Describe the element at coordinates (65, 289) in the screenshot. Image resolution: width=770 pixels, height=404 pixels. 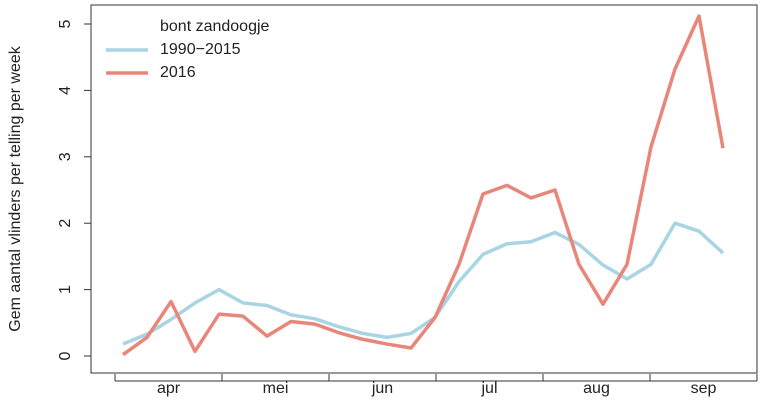
I see `y-tick-label: 1` at that location.